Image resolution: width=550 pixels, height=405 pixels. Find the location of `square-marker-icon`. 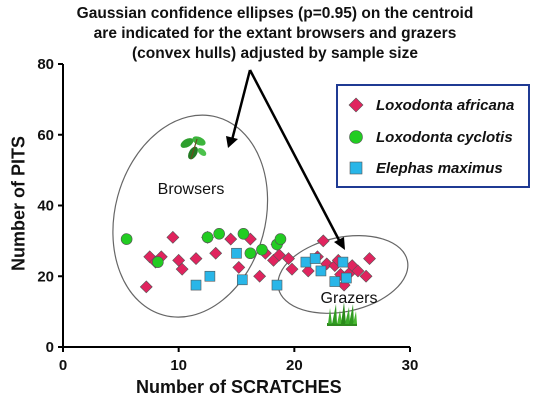

square-marker-icon is located at coordinates (356, 168).